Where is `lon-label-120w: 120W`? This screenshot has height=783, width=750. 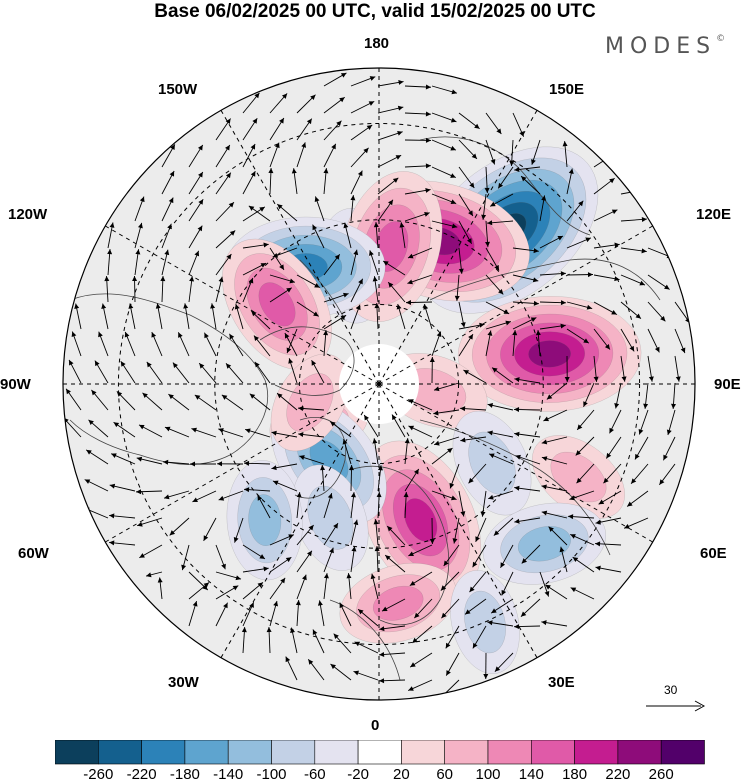 lon-label-120w: 120W is located at coordinates (28, 214).